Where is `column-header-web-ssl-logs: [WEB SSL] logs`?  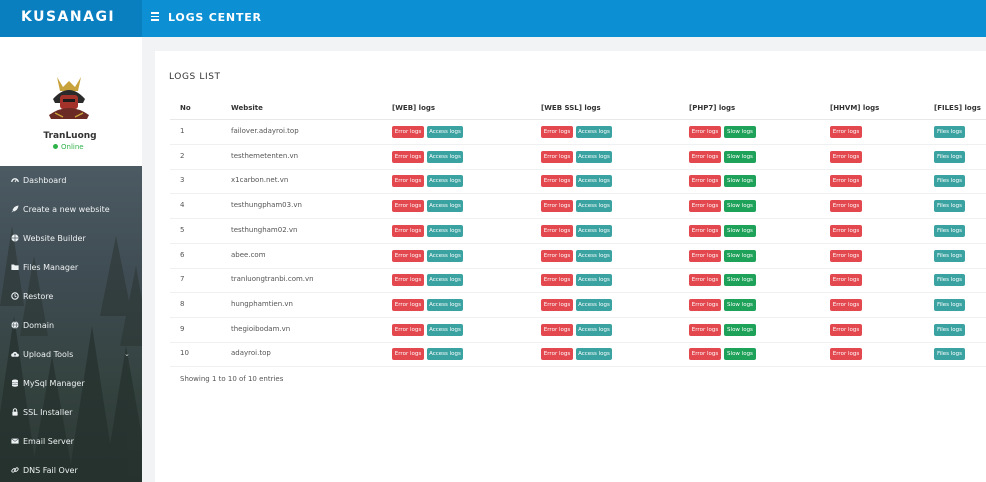 column-header-web-ssl-logs: [WEB SSL] logs is located at coordinates (571, 108).